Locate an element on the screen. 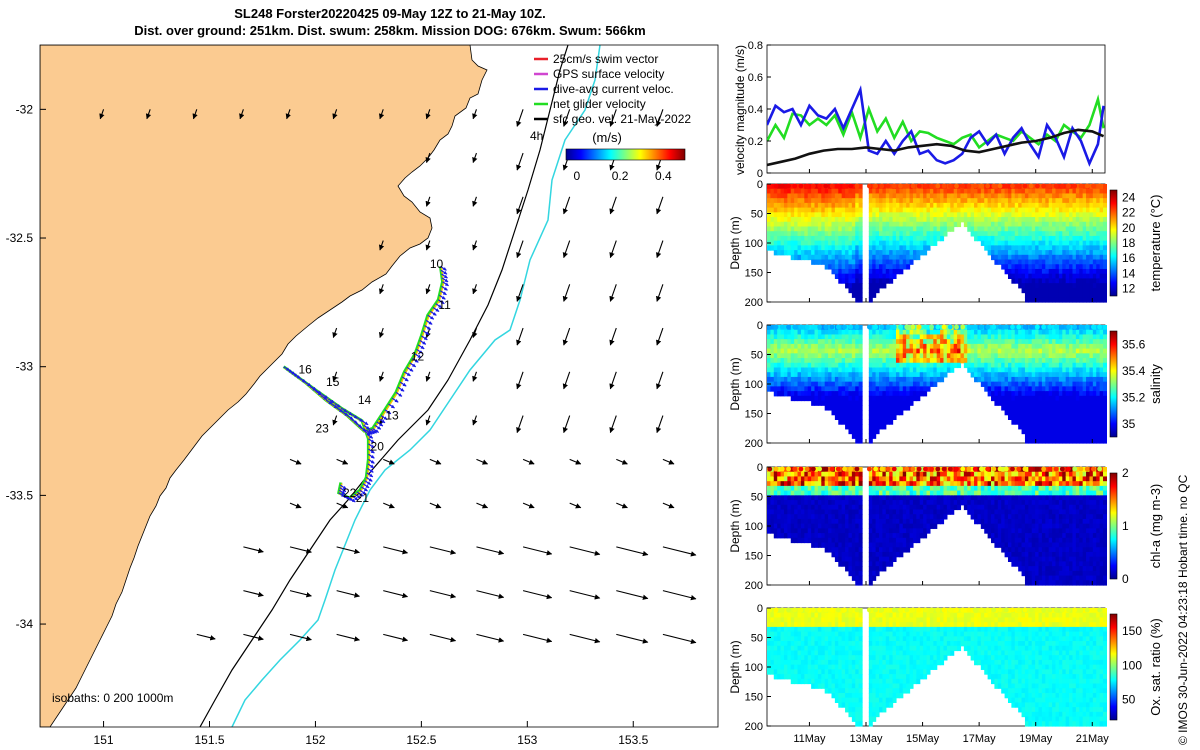 The width and height of the screenshot is (1200, 750). section-y-label: Depth (m) is located at coordinates (735, 383).